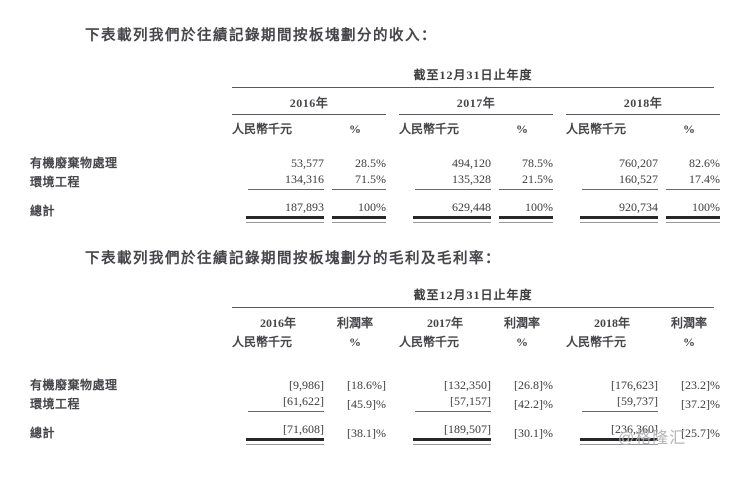 Image resolution: width=744 pixels, height=480 pixels. What do you see at coordinates (689, 181) in the screenshot?
I see `cell-percent: 17.4%` at bounding box center [689, 181].